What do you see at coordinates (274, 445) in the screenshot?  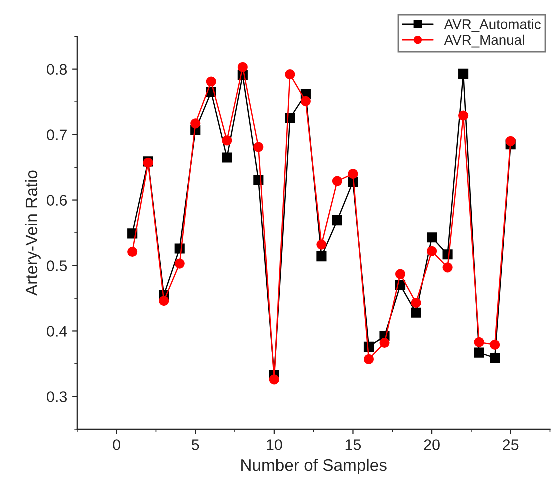 I see `x-tick-label: 10` at bounding box center [274, 445].